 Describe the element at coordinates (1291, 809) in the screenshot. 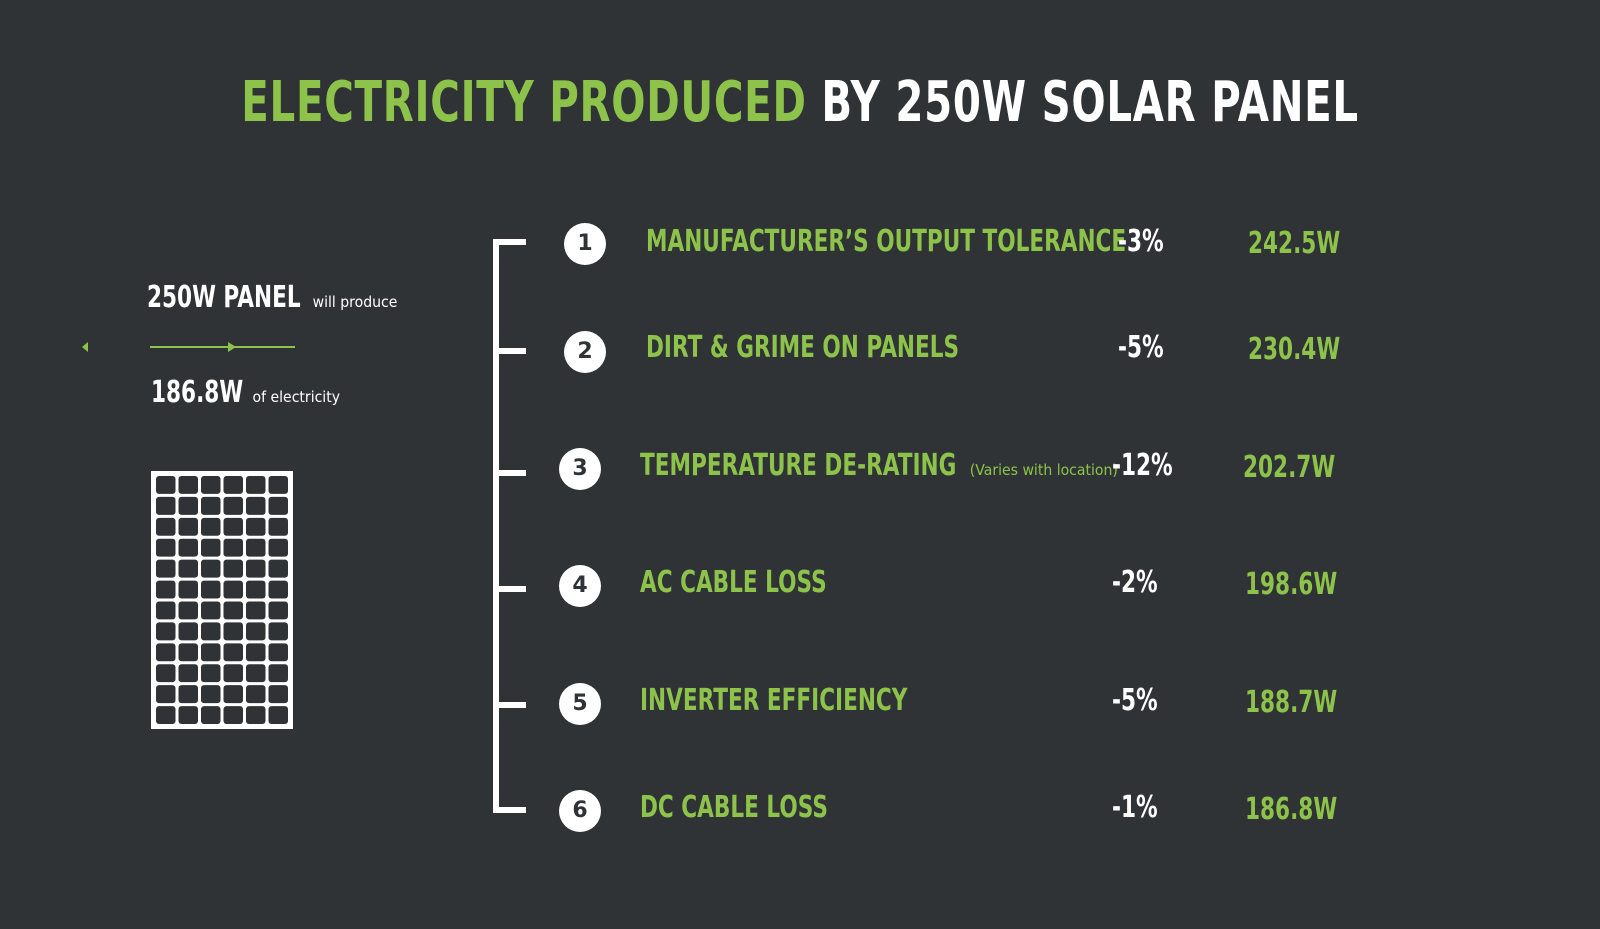

I see `loss-watts-text: 186.8W` at that location.